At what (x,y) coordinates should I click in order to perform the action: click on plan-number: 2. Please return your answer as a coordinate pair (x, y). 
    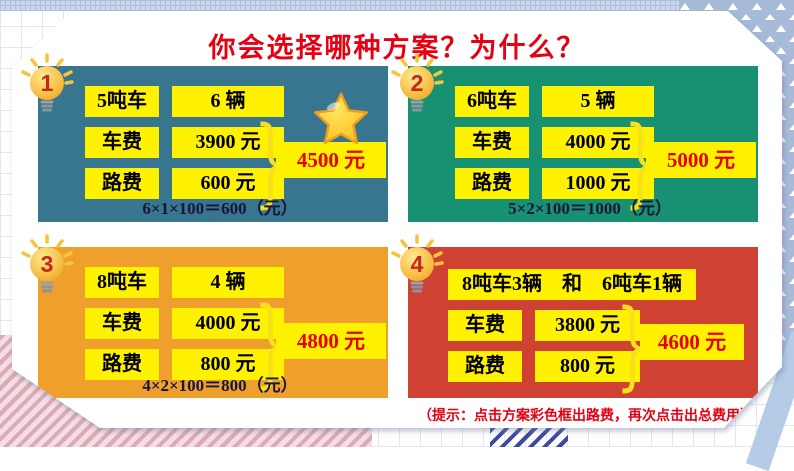
    Looking at the image, I should click on (417, 83).